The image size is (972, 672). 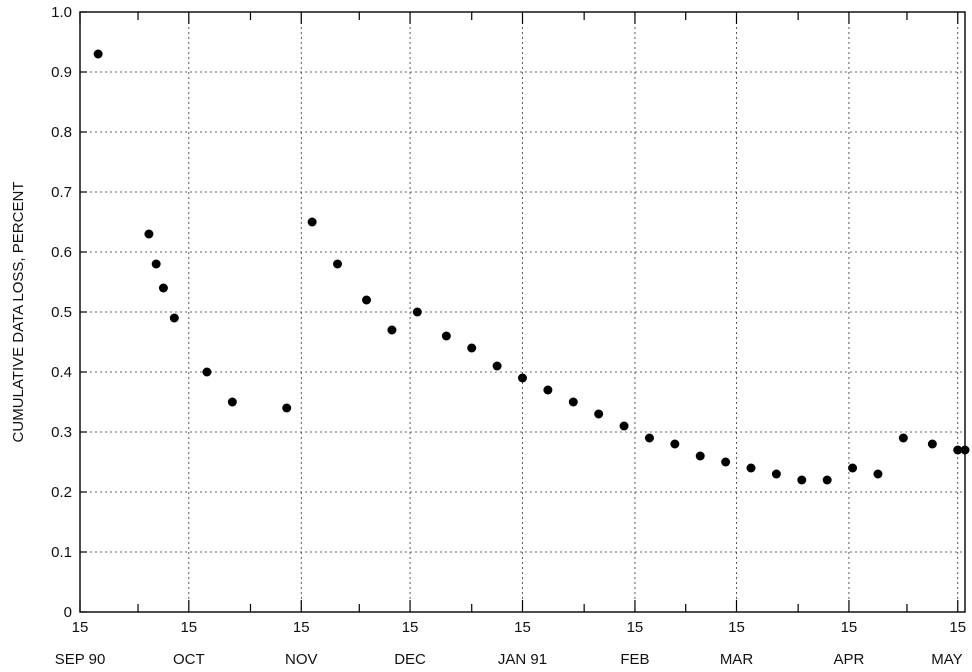 I want to click on y-tick-label: 0.4, so click(x=61, y=372).